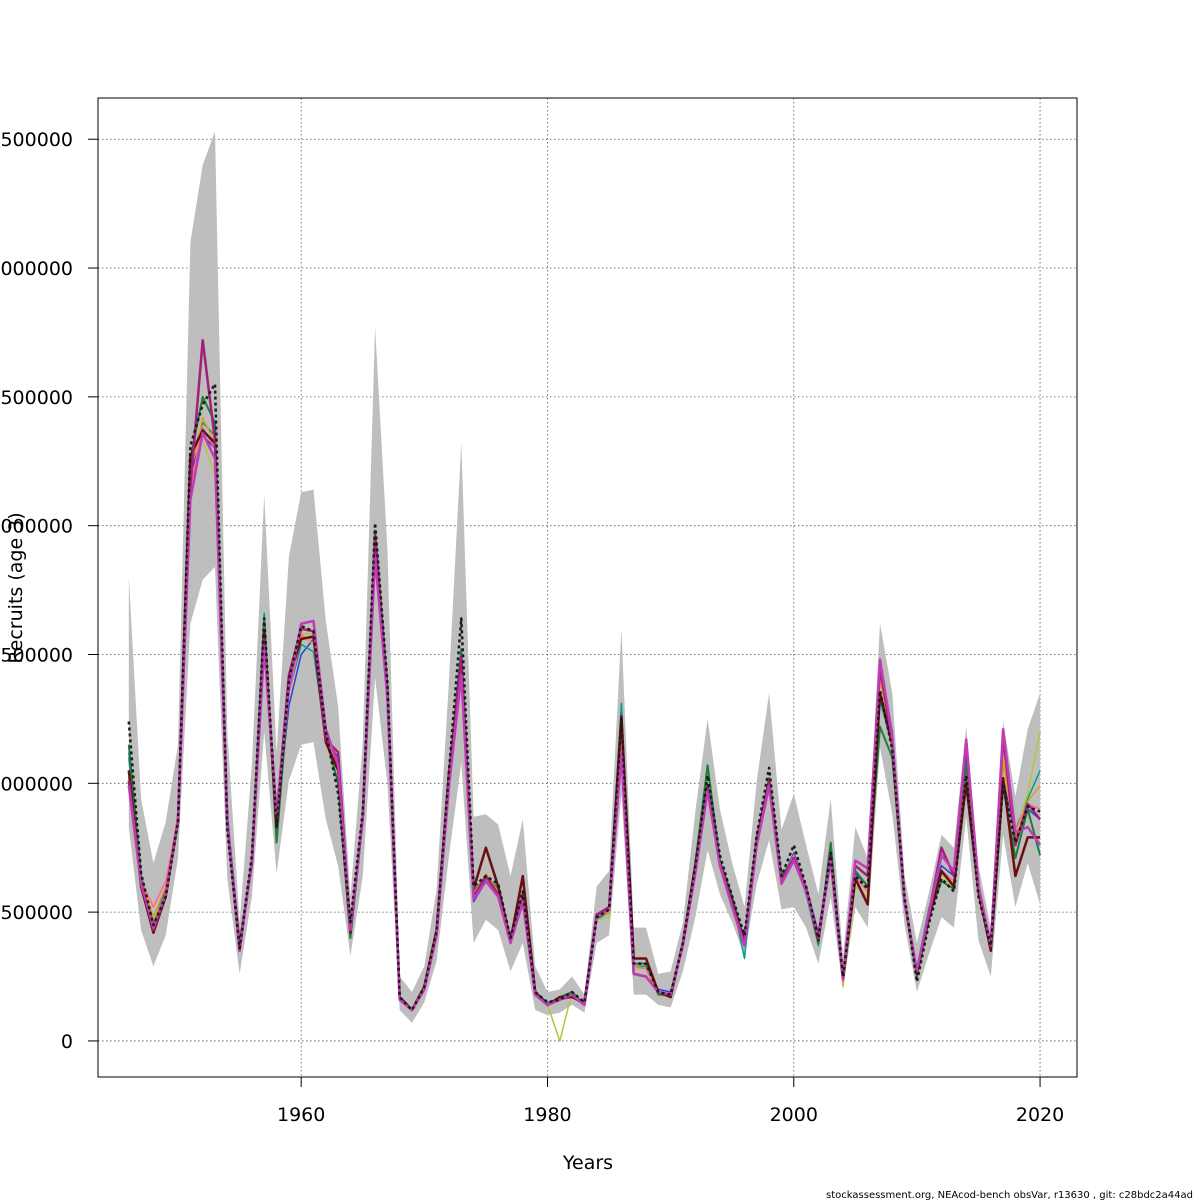  I want to click on x-tick-label: 2000, so click(794, 1115).